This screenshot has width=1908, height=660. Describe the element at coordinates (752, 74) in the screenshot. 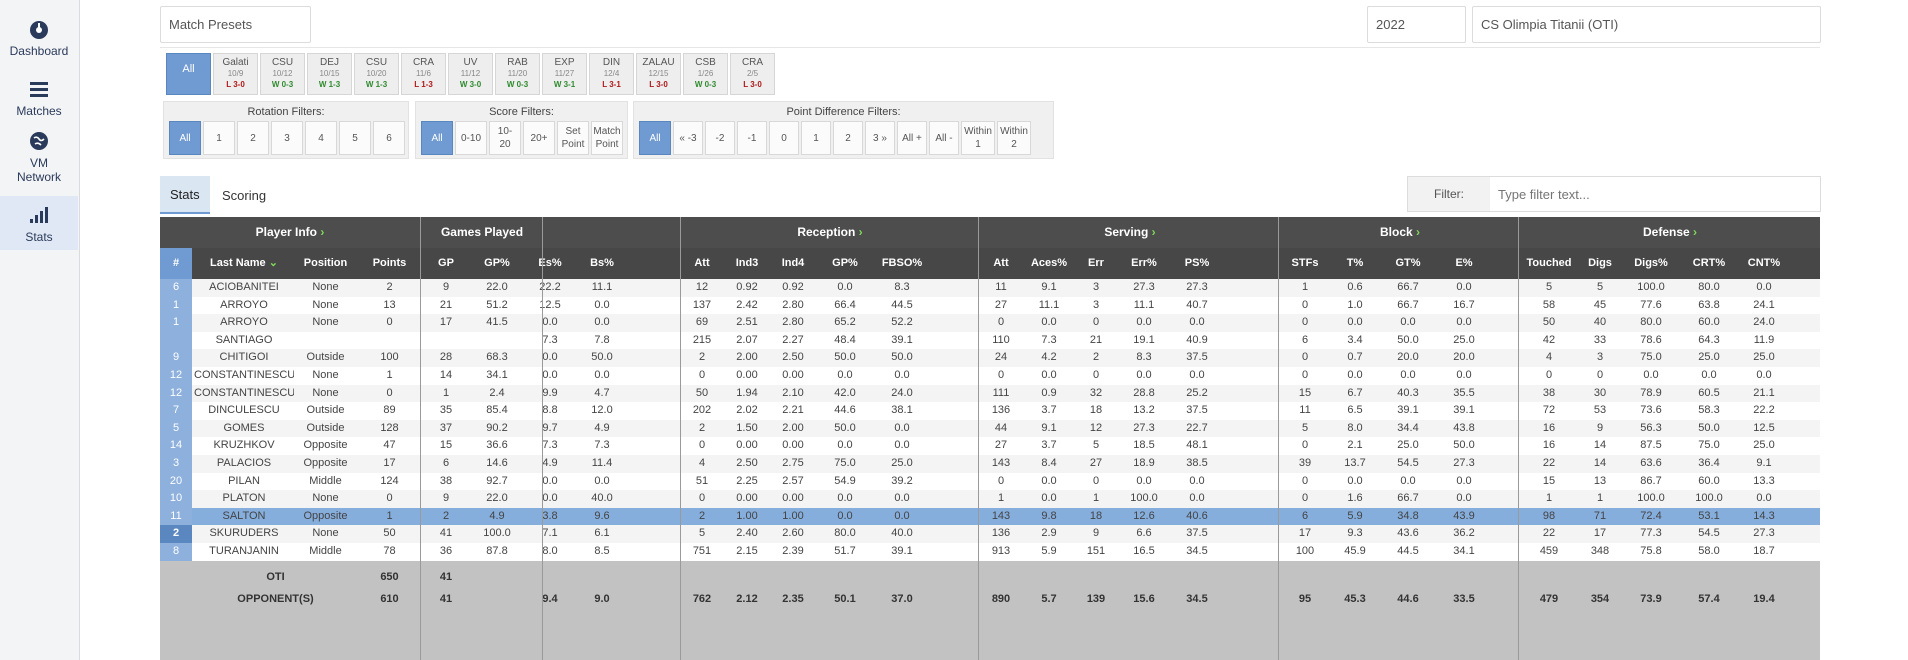

I see `match-chip: CRA 2/5 L 3-0` at that location.